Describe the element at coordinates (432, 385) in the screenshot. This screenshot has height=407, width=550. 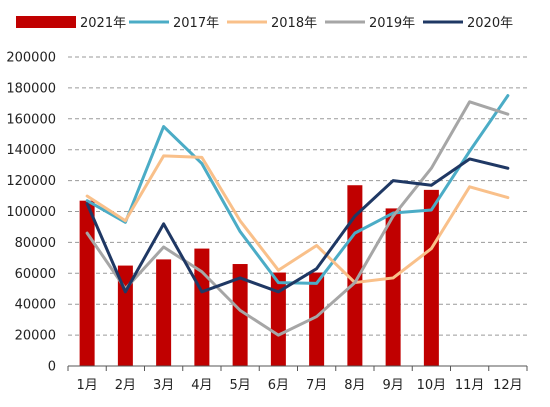
I see `x-tick-label: 10月` at that location.